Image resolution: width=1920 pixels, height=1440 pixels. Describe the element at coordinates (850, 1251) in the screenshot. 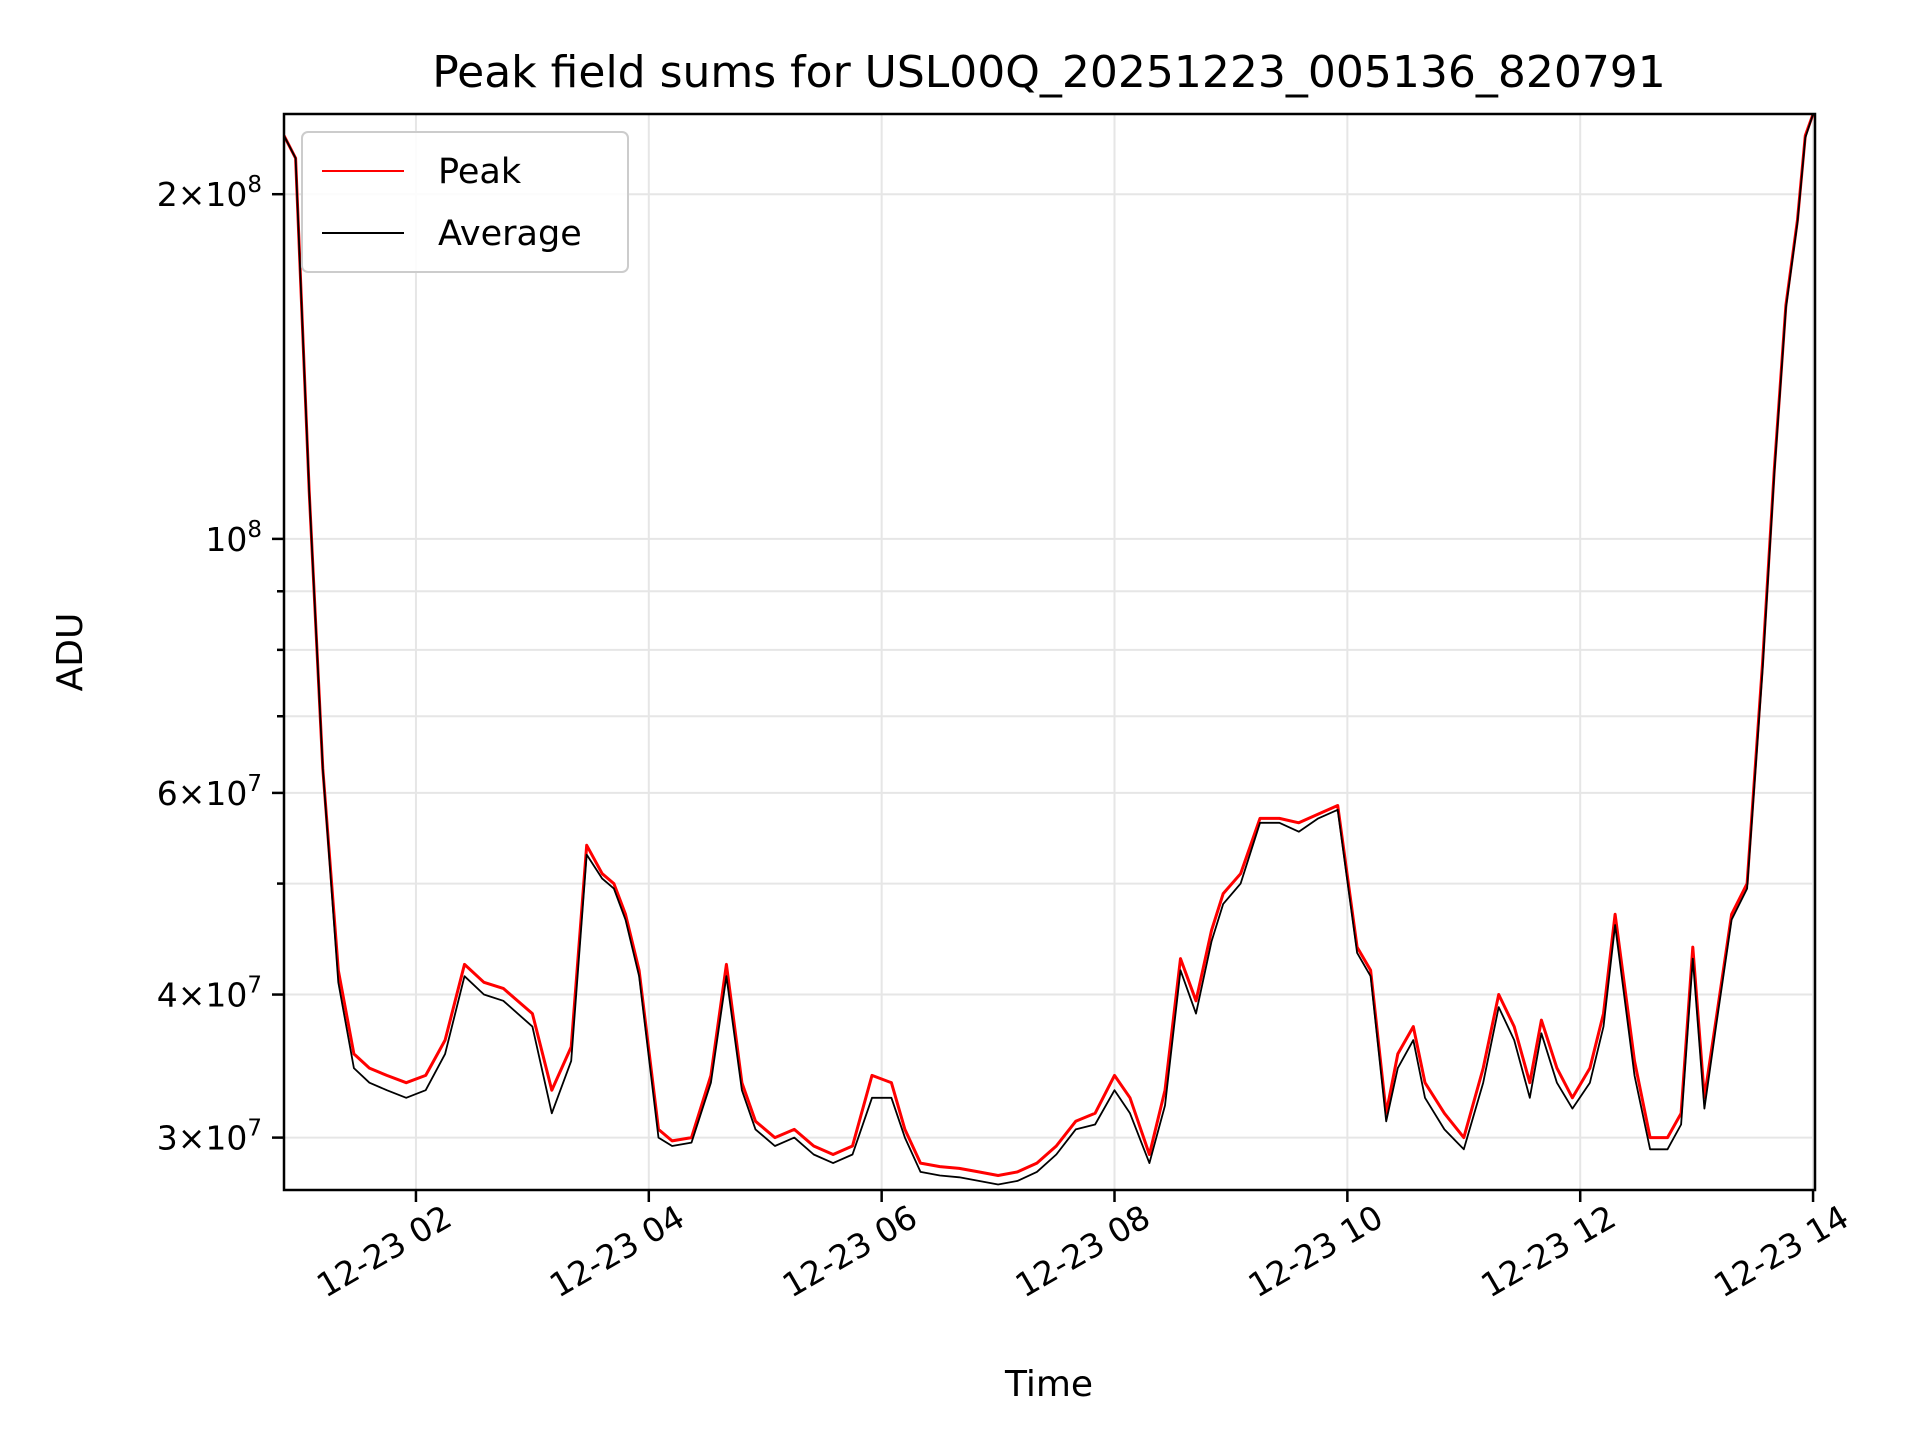

I see `x-tick-label: 12-23 06` at that location.